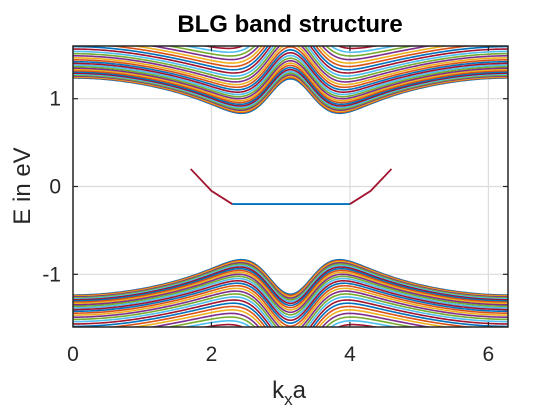  I want to click on y-tick-label-1: 0, so click(55, 187).